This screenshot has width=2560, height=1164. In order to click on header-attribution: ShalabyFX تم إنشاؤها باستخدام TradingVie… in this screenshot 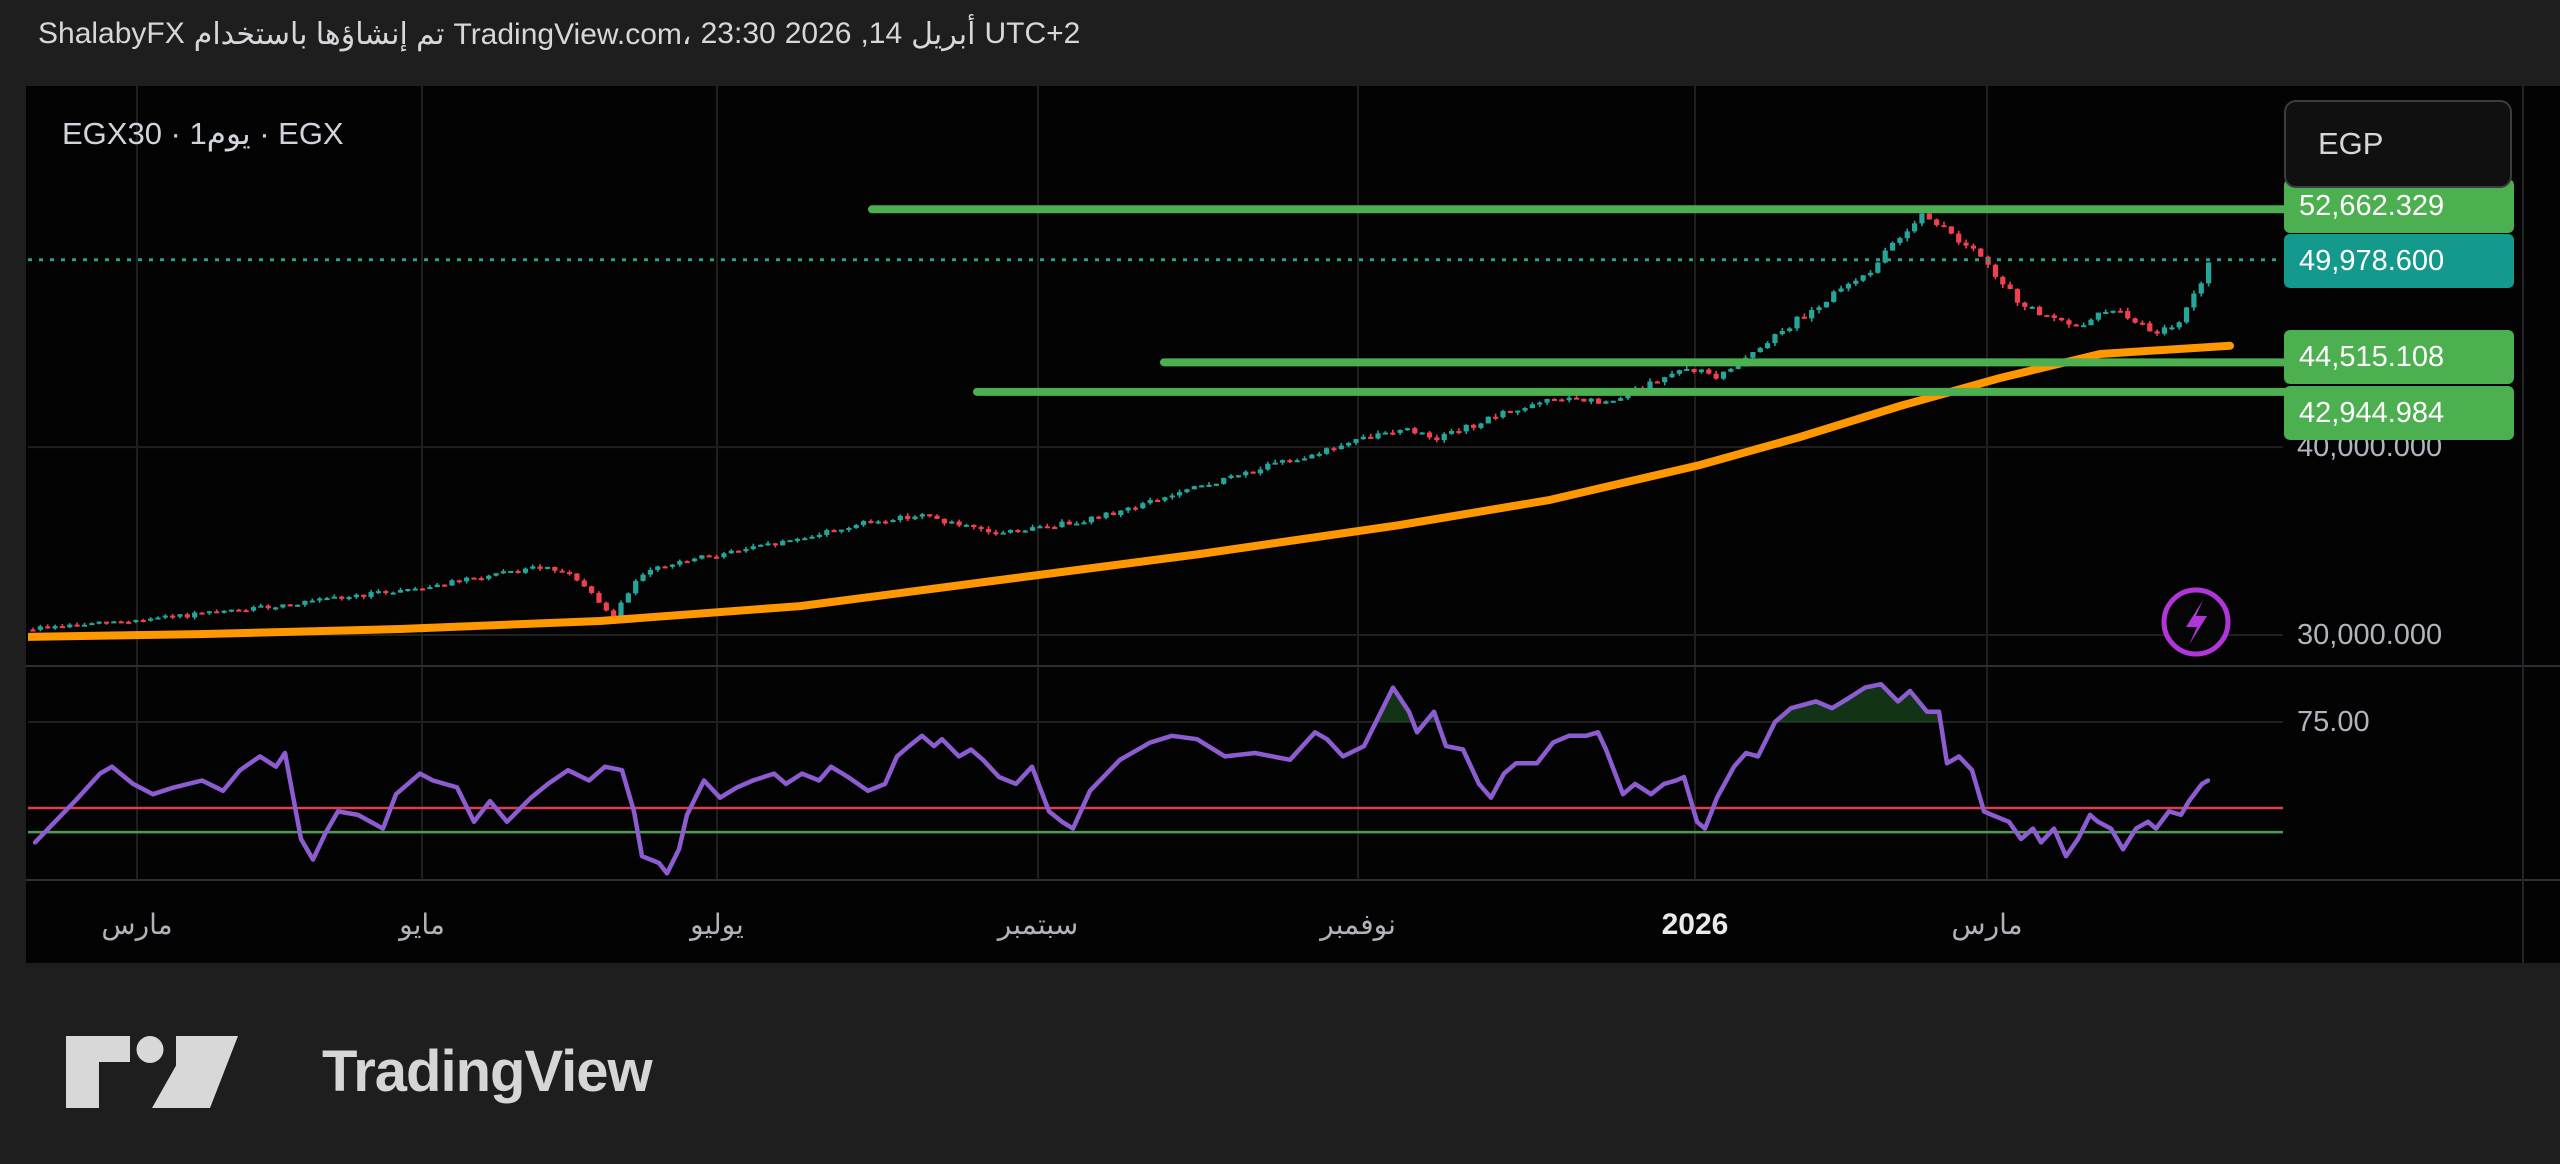, I will do `click(559, 34)`.